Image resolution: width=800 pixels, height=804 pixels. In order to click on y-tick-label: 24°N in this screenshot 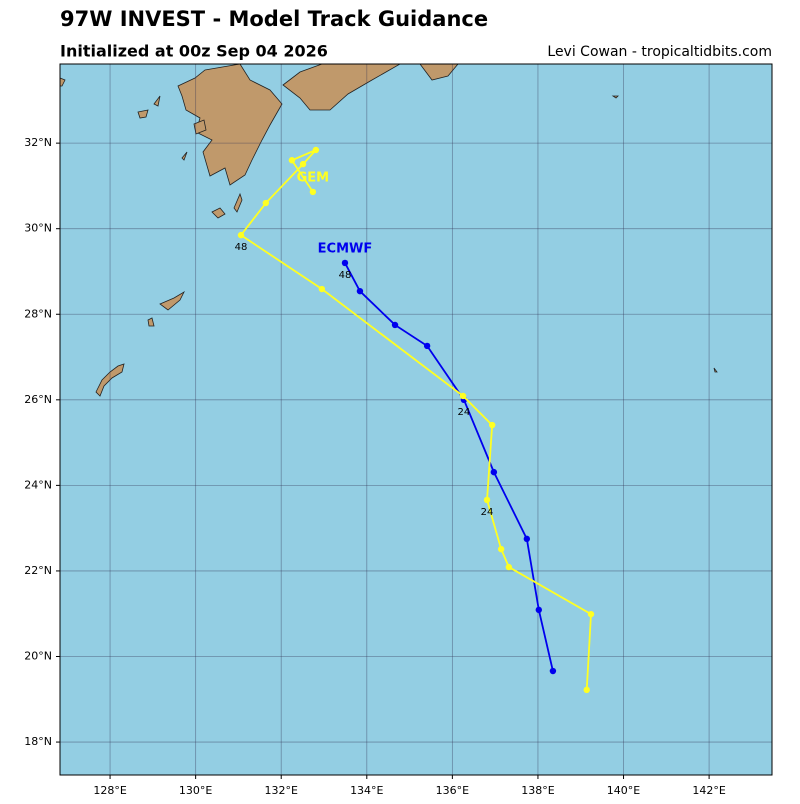, I will do `click(38, 484)`.